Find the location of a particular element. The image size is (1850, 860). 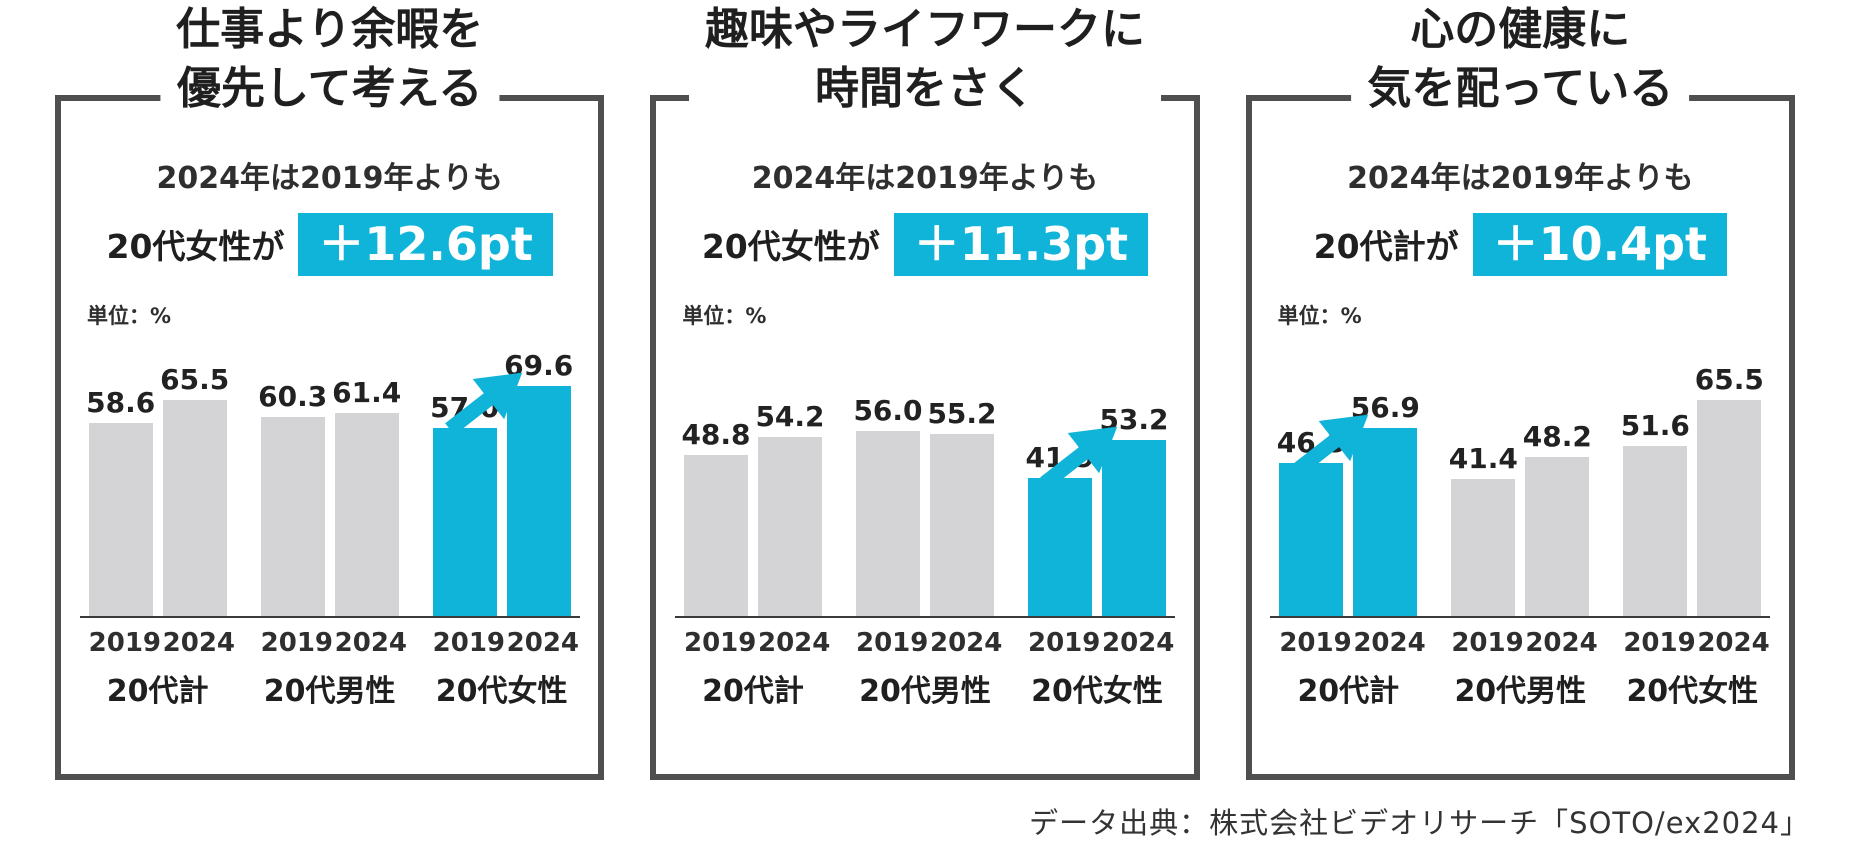

source-credit: データ出典：株式会社ビデオリサーチ「SOTO/ex2024」 is located at coordinates (1419, 823).